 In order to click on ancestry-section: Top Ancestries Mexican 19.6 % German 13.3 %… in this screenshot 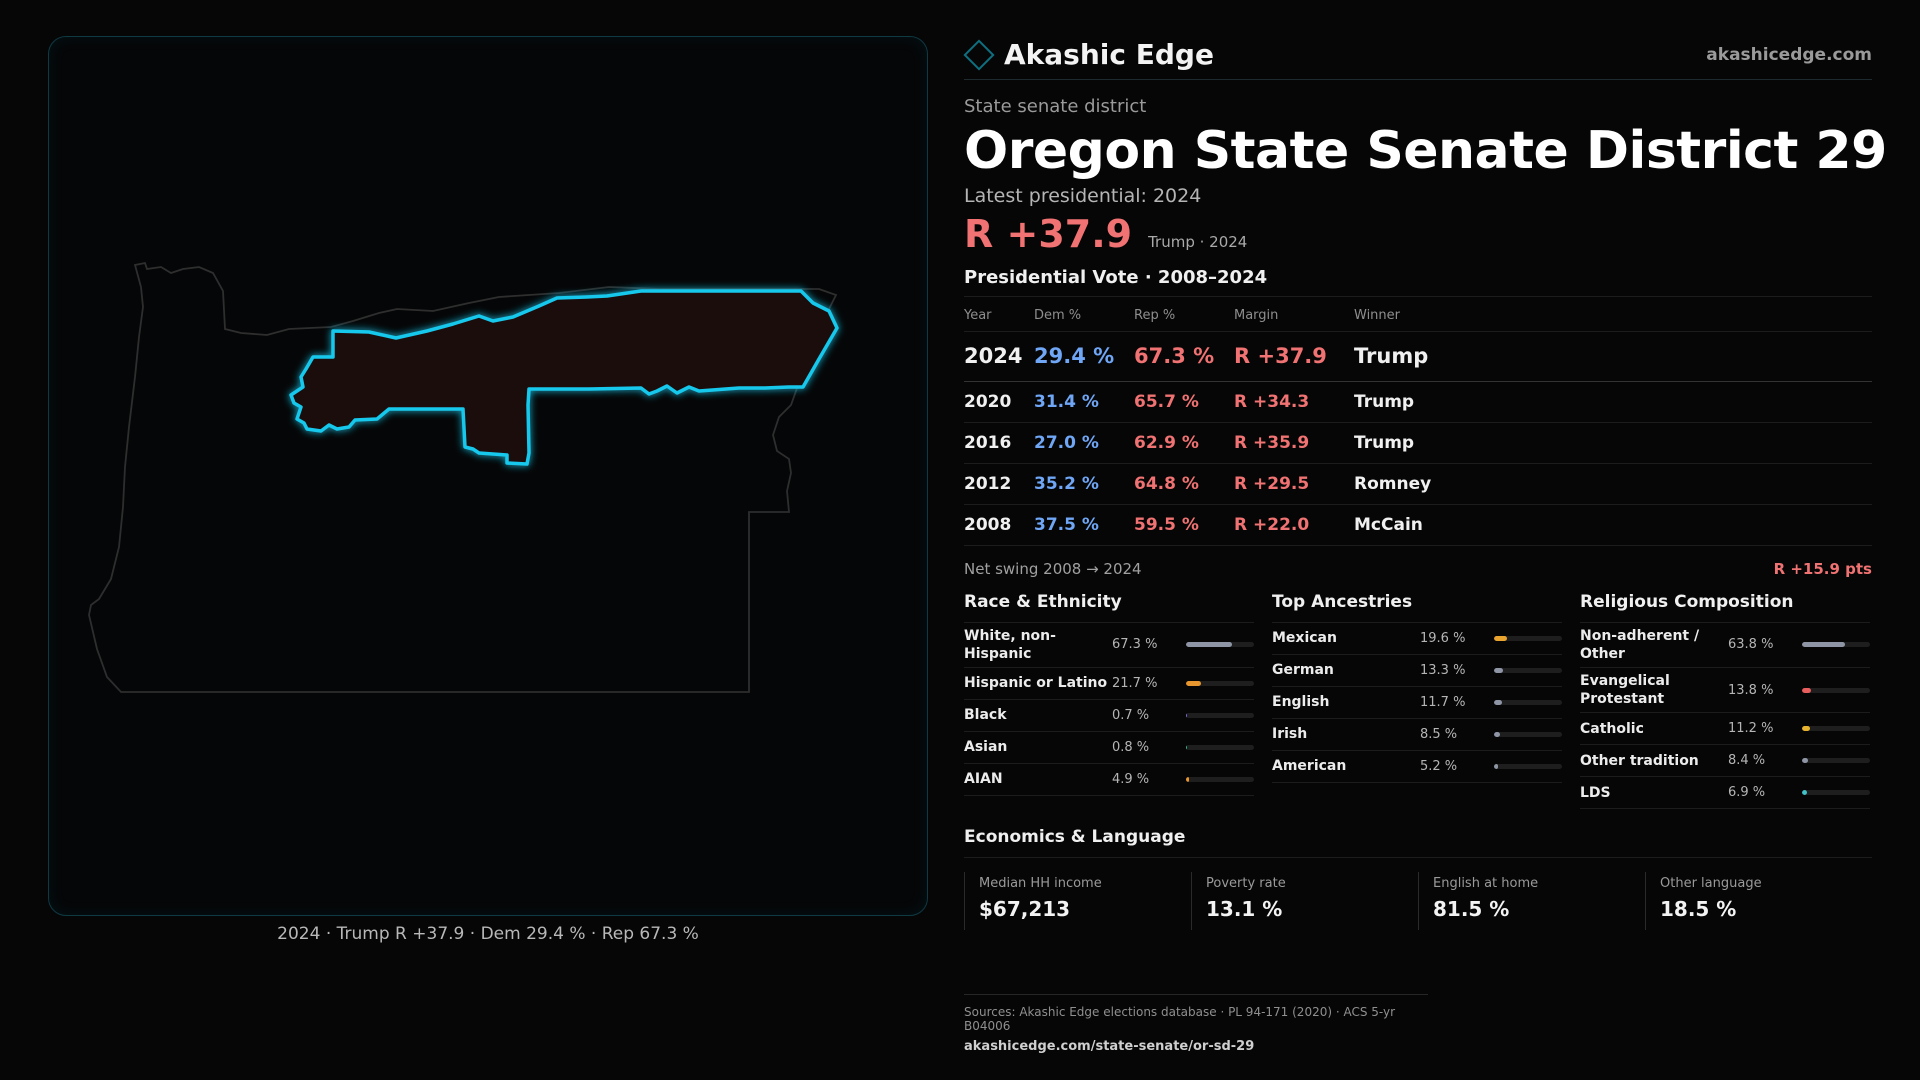, I will do `click(1417, 701)`.